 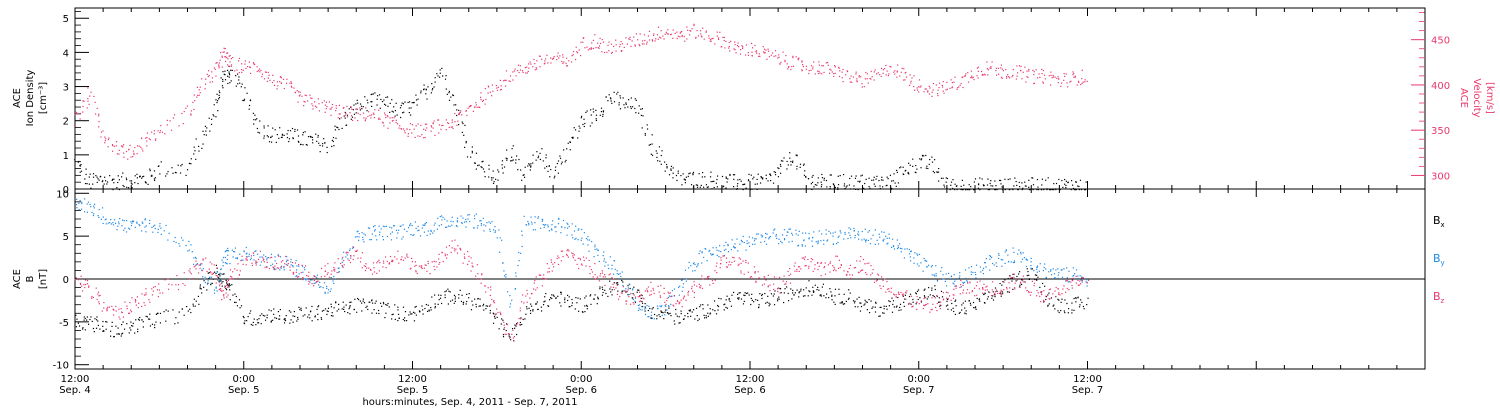 What do you see at coordinates (43, 98) in the screenshot?
I see `top-ylabel-line3: [cm⁻³]` at bounding box center [43, 98].